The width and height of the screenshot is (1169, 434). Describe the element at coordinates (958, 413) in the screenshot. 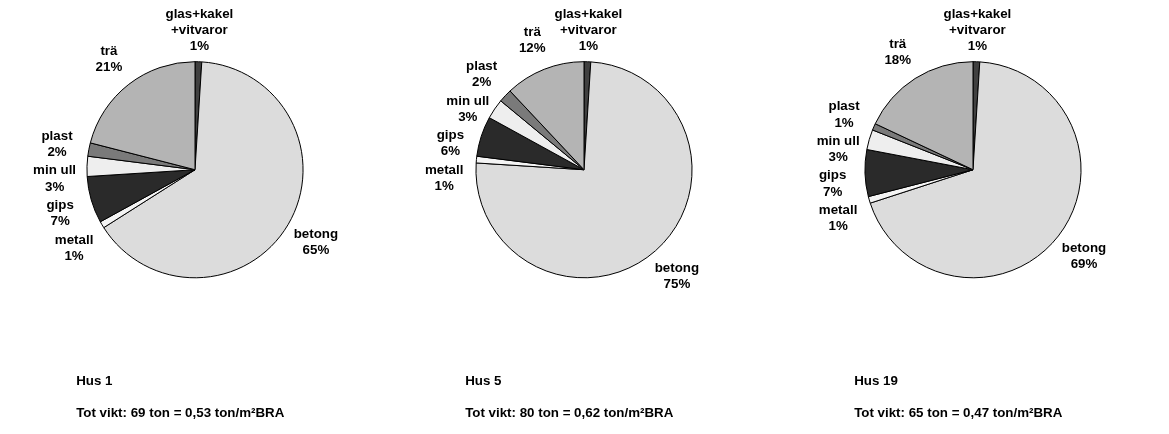

I see `text: Tot vikt: 65 ton = 0,47 ton/m²BRA` at that location.